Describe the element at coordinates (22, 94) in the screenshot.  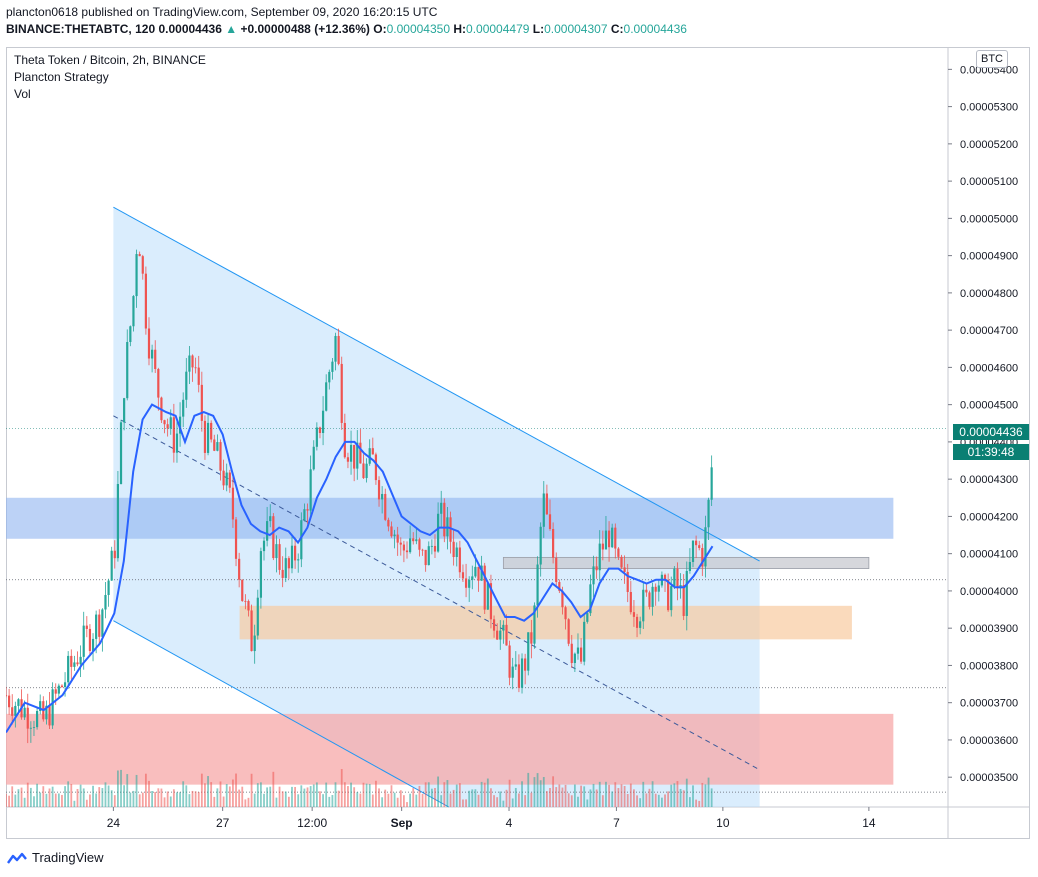
I see `legend-vol: Vol` at that location.